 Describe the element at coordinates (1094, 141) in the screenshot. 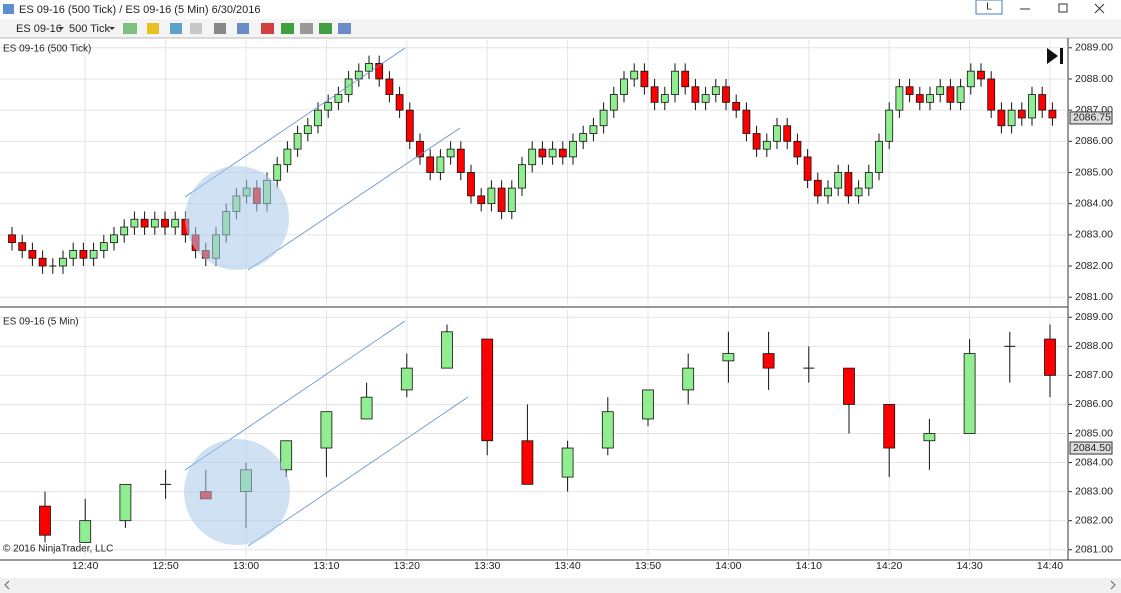

I see `y-tick-label: 2086.00` at that location.